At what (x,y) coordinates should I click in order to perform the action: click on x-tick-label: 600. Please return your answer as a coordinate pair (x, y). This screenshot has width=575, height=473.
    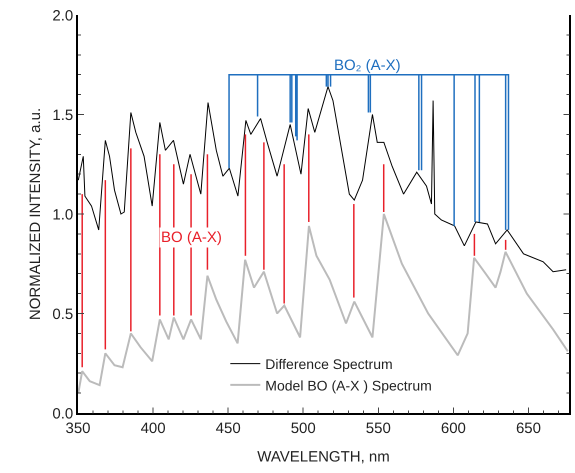
    Looking at the image, I should click on (453, 428).